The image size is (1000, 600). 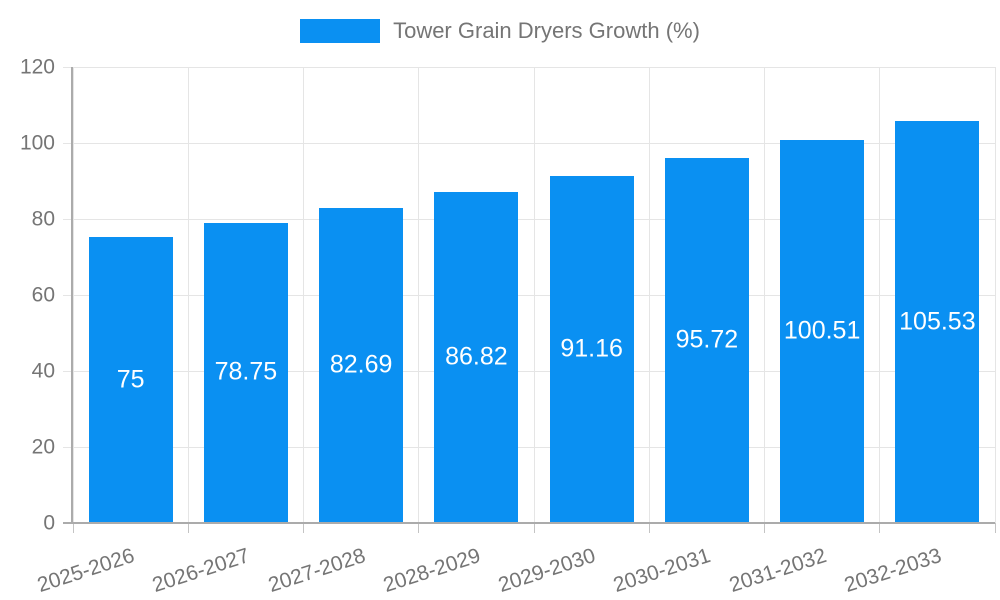 I want to click on x-axis-tick-label: 2031-2032, so click(x=777, y=570).